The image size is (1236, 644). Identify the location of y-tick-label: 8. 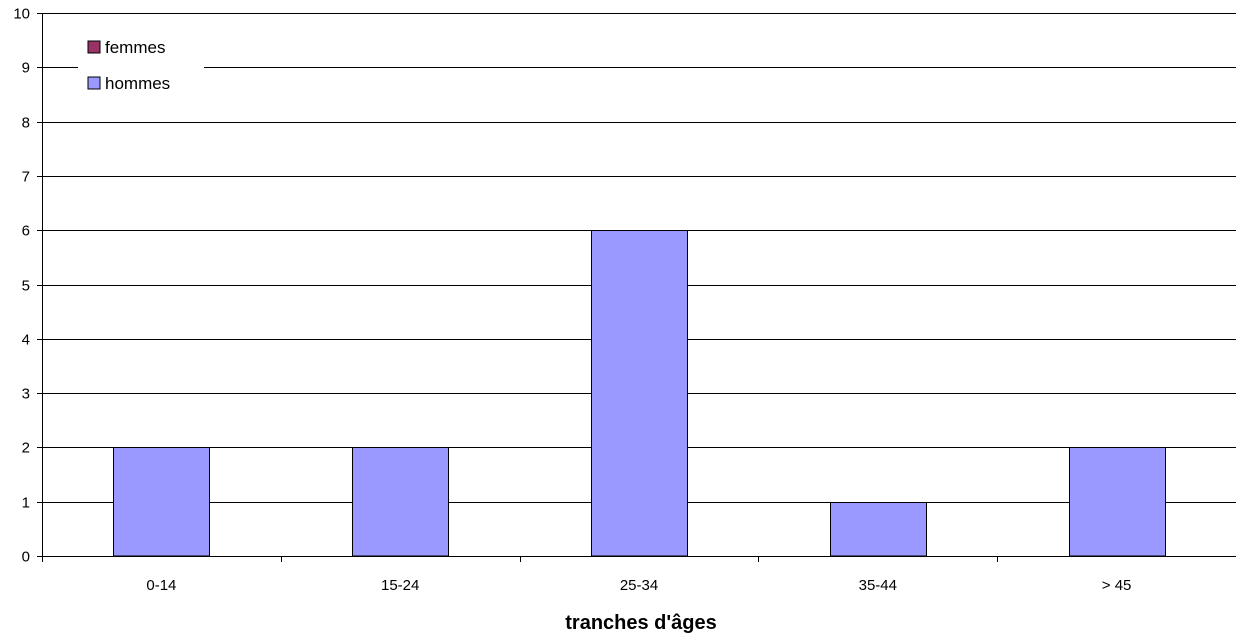
(26, 123).